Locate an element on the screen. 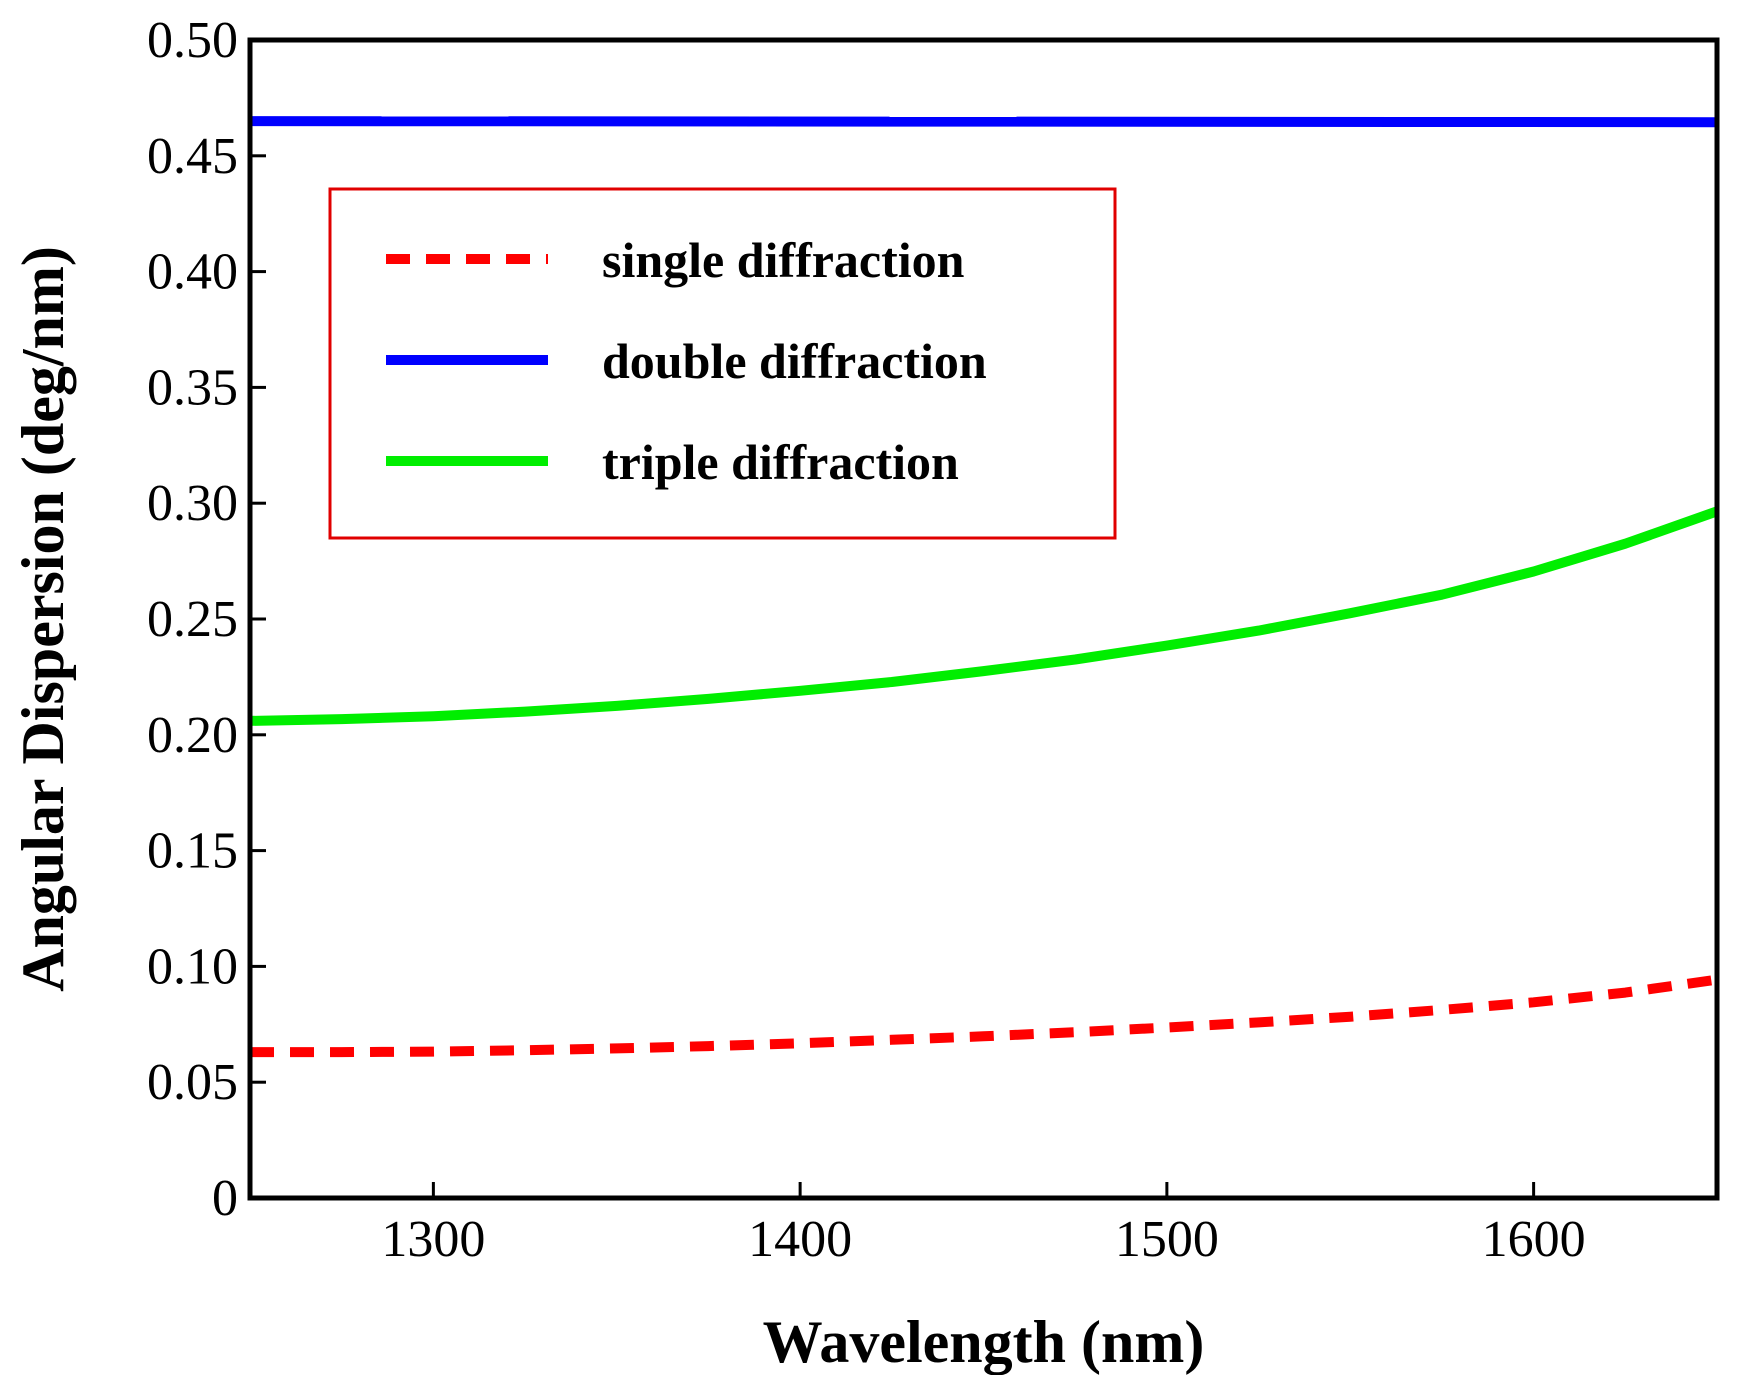  triple-diffraction-line is located at coordinates (983, 616).